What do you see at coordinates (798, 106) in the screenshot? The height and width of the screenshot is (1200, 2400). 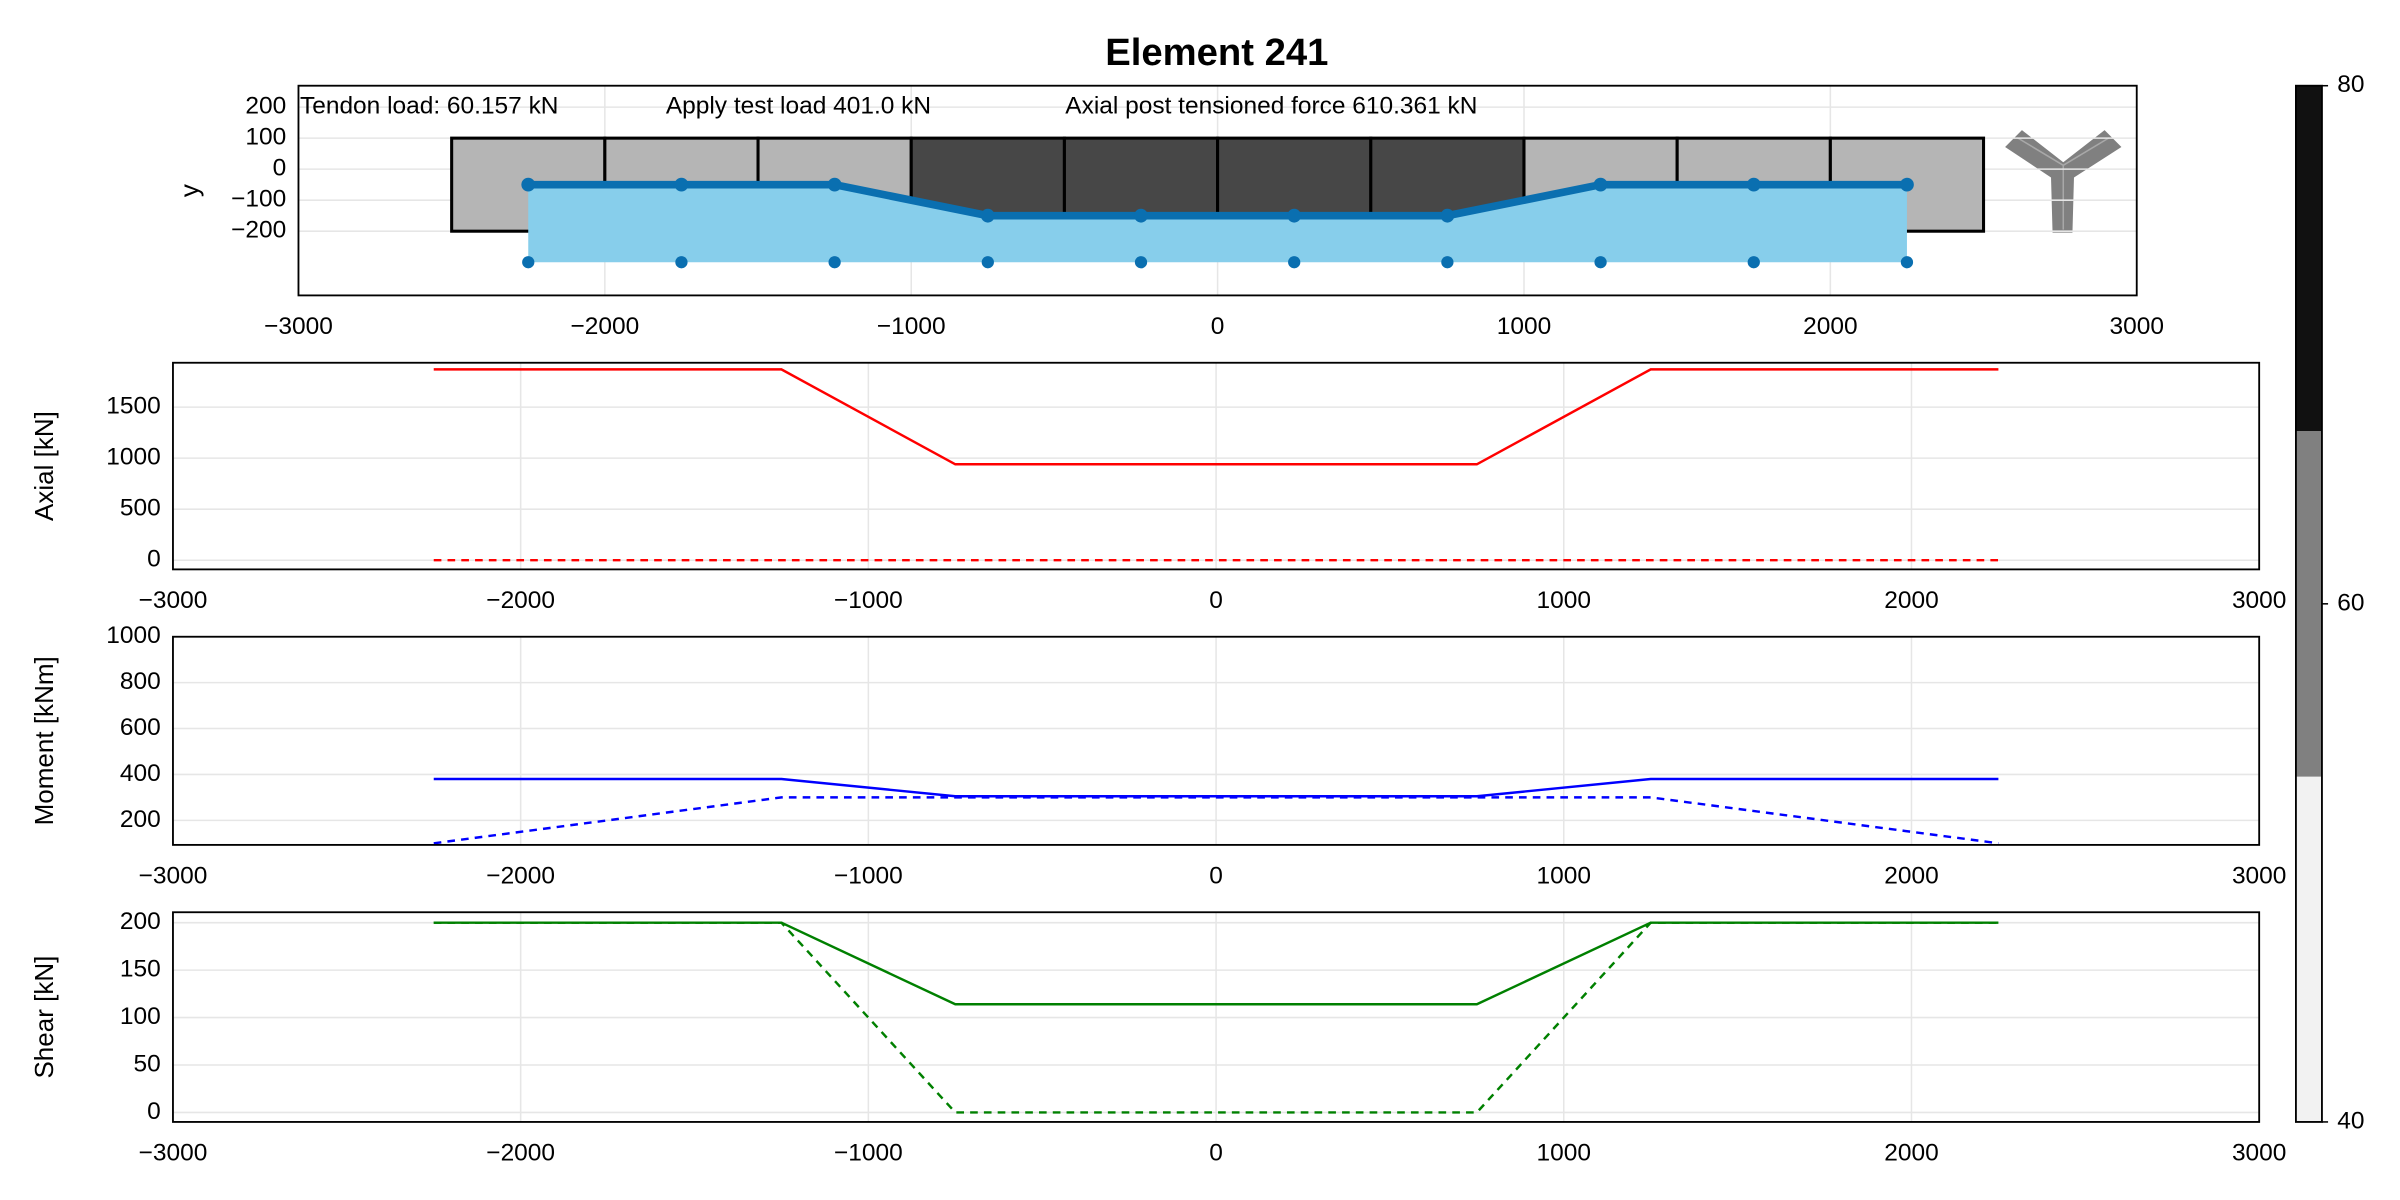 I see `annotation: Apply test load 401.0 kN` at bounding box center [798, 106].